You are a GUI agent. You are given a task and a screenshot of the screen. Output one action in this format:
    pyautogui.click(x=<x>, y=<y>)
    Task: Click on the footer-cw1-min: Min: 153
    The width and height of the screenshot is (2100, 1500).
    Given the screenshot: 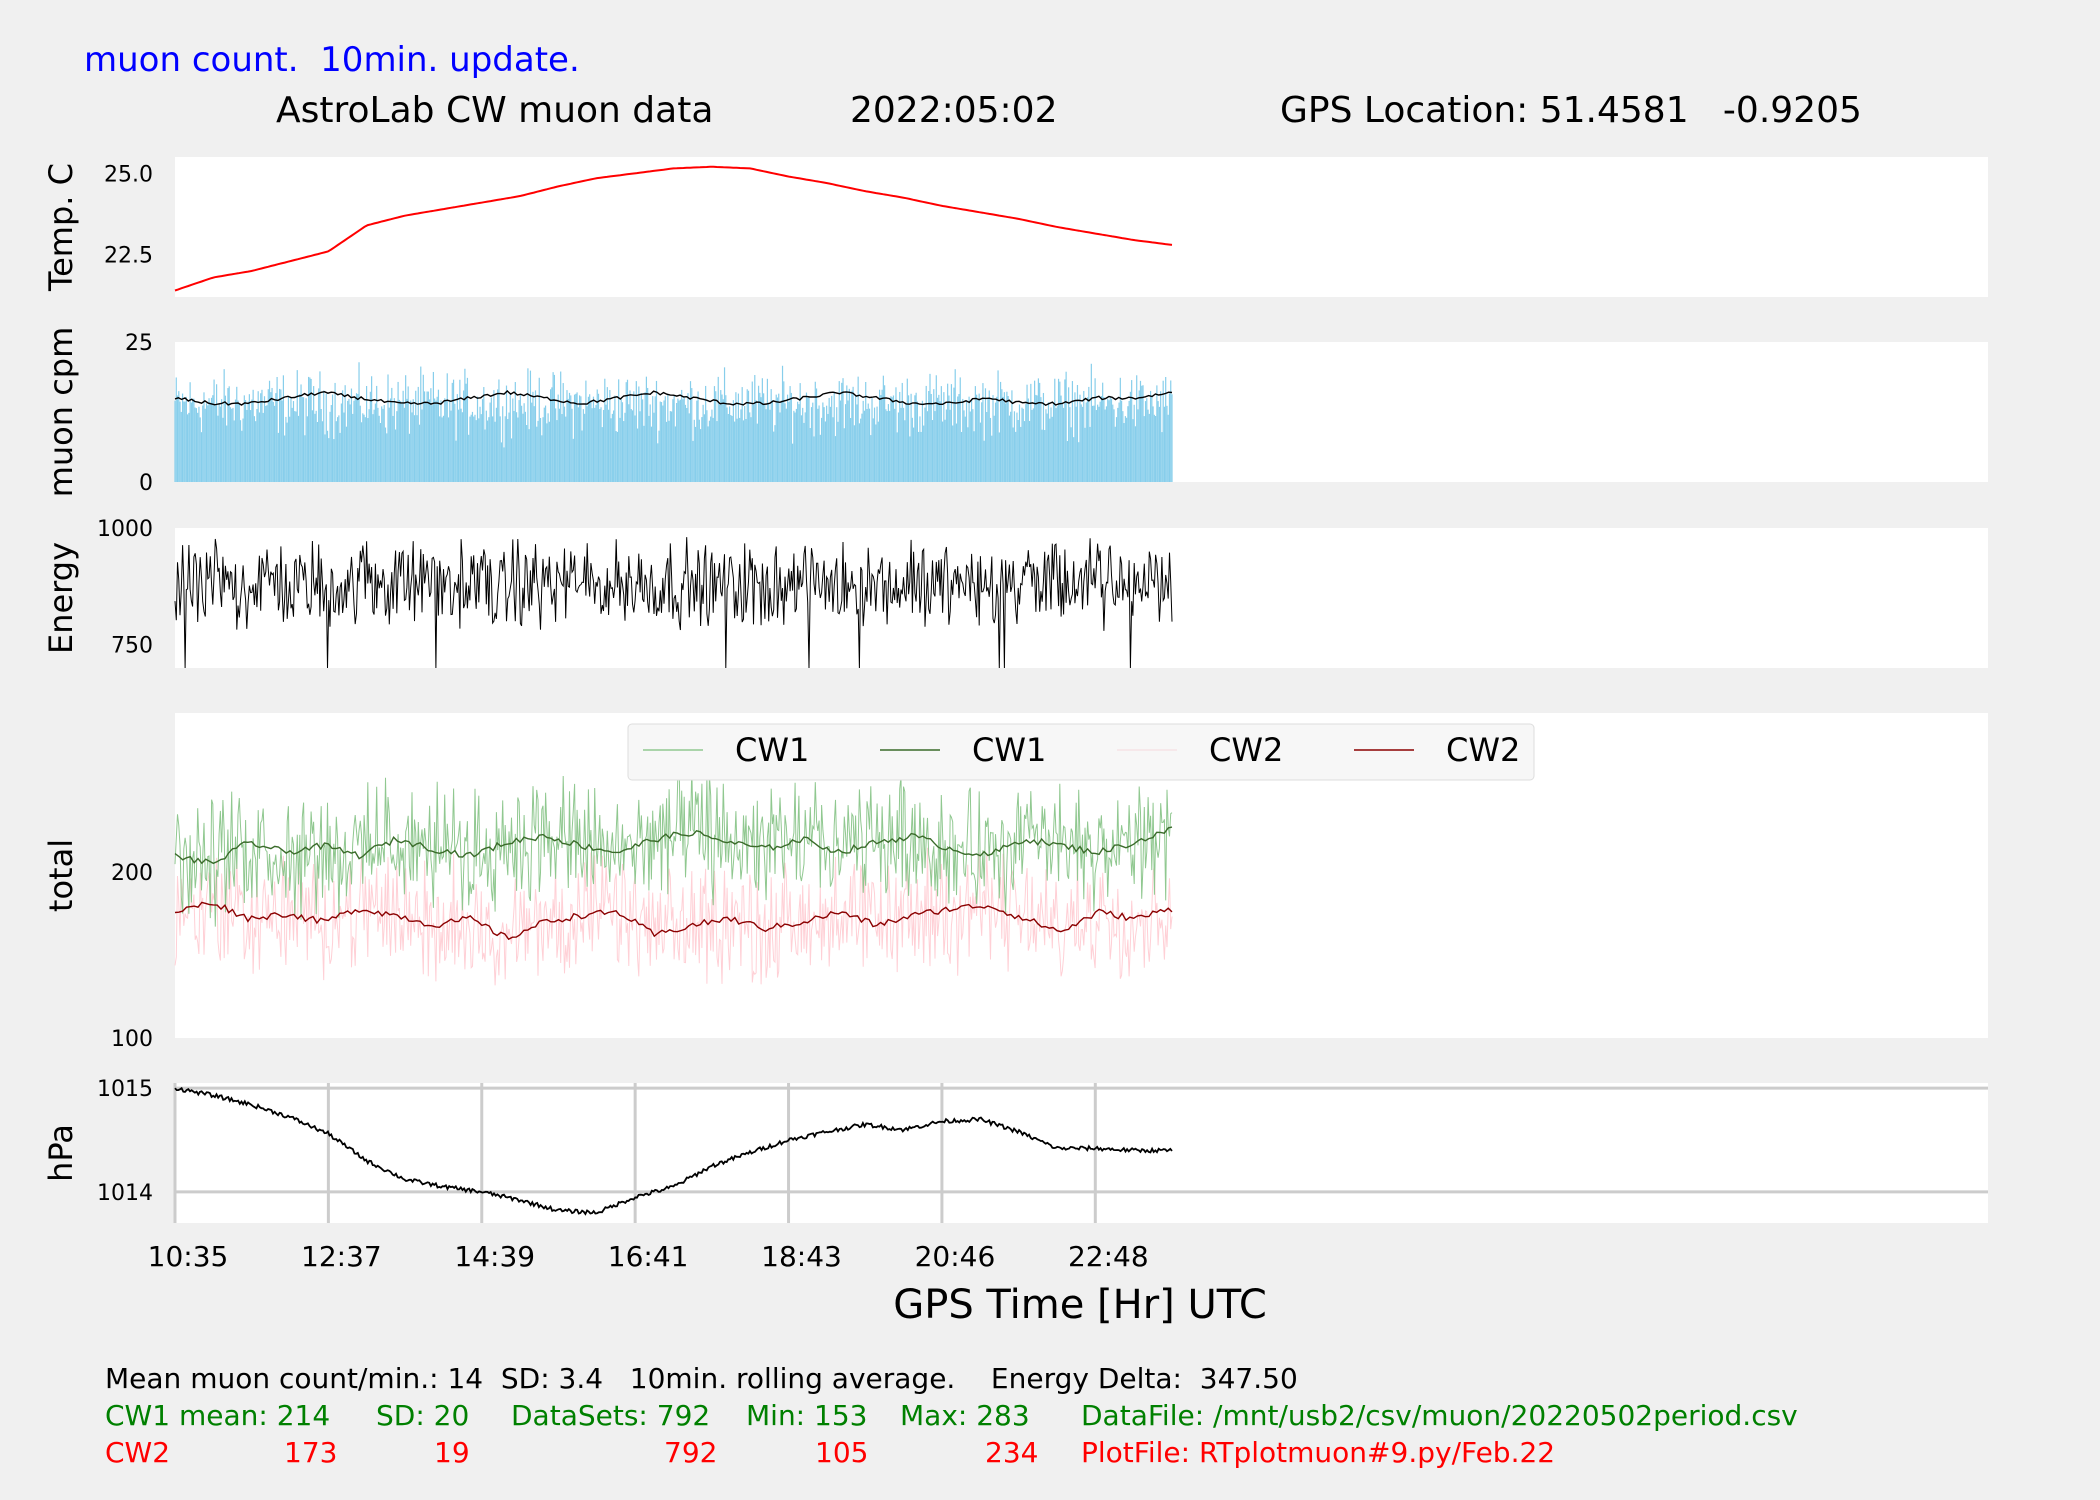 What is the action you would take?
    pyautogui.click(x=807, y=1415)
    